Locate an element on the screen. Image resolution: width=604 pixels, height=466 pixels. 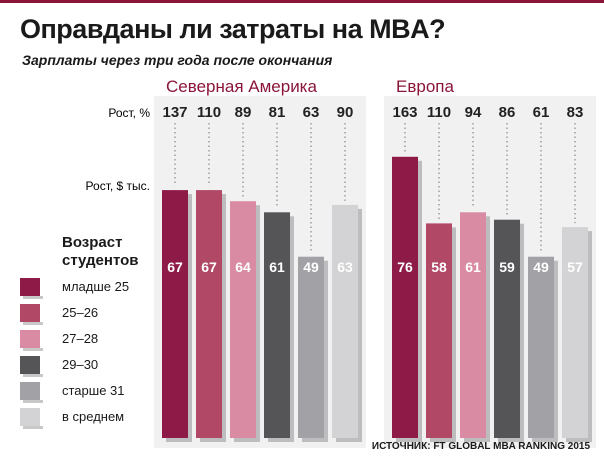
growth-pct-label: 86 is located at coordinates (507, 112).